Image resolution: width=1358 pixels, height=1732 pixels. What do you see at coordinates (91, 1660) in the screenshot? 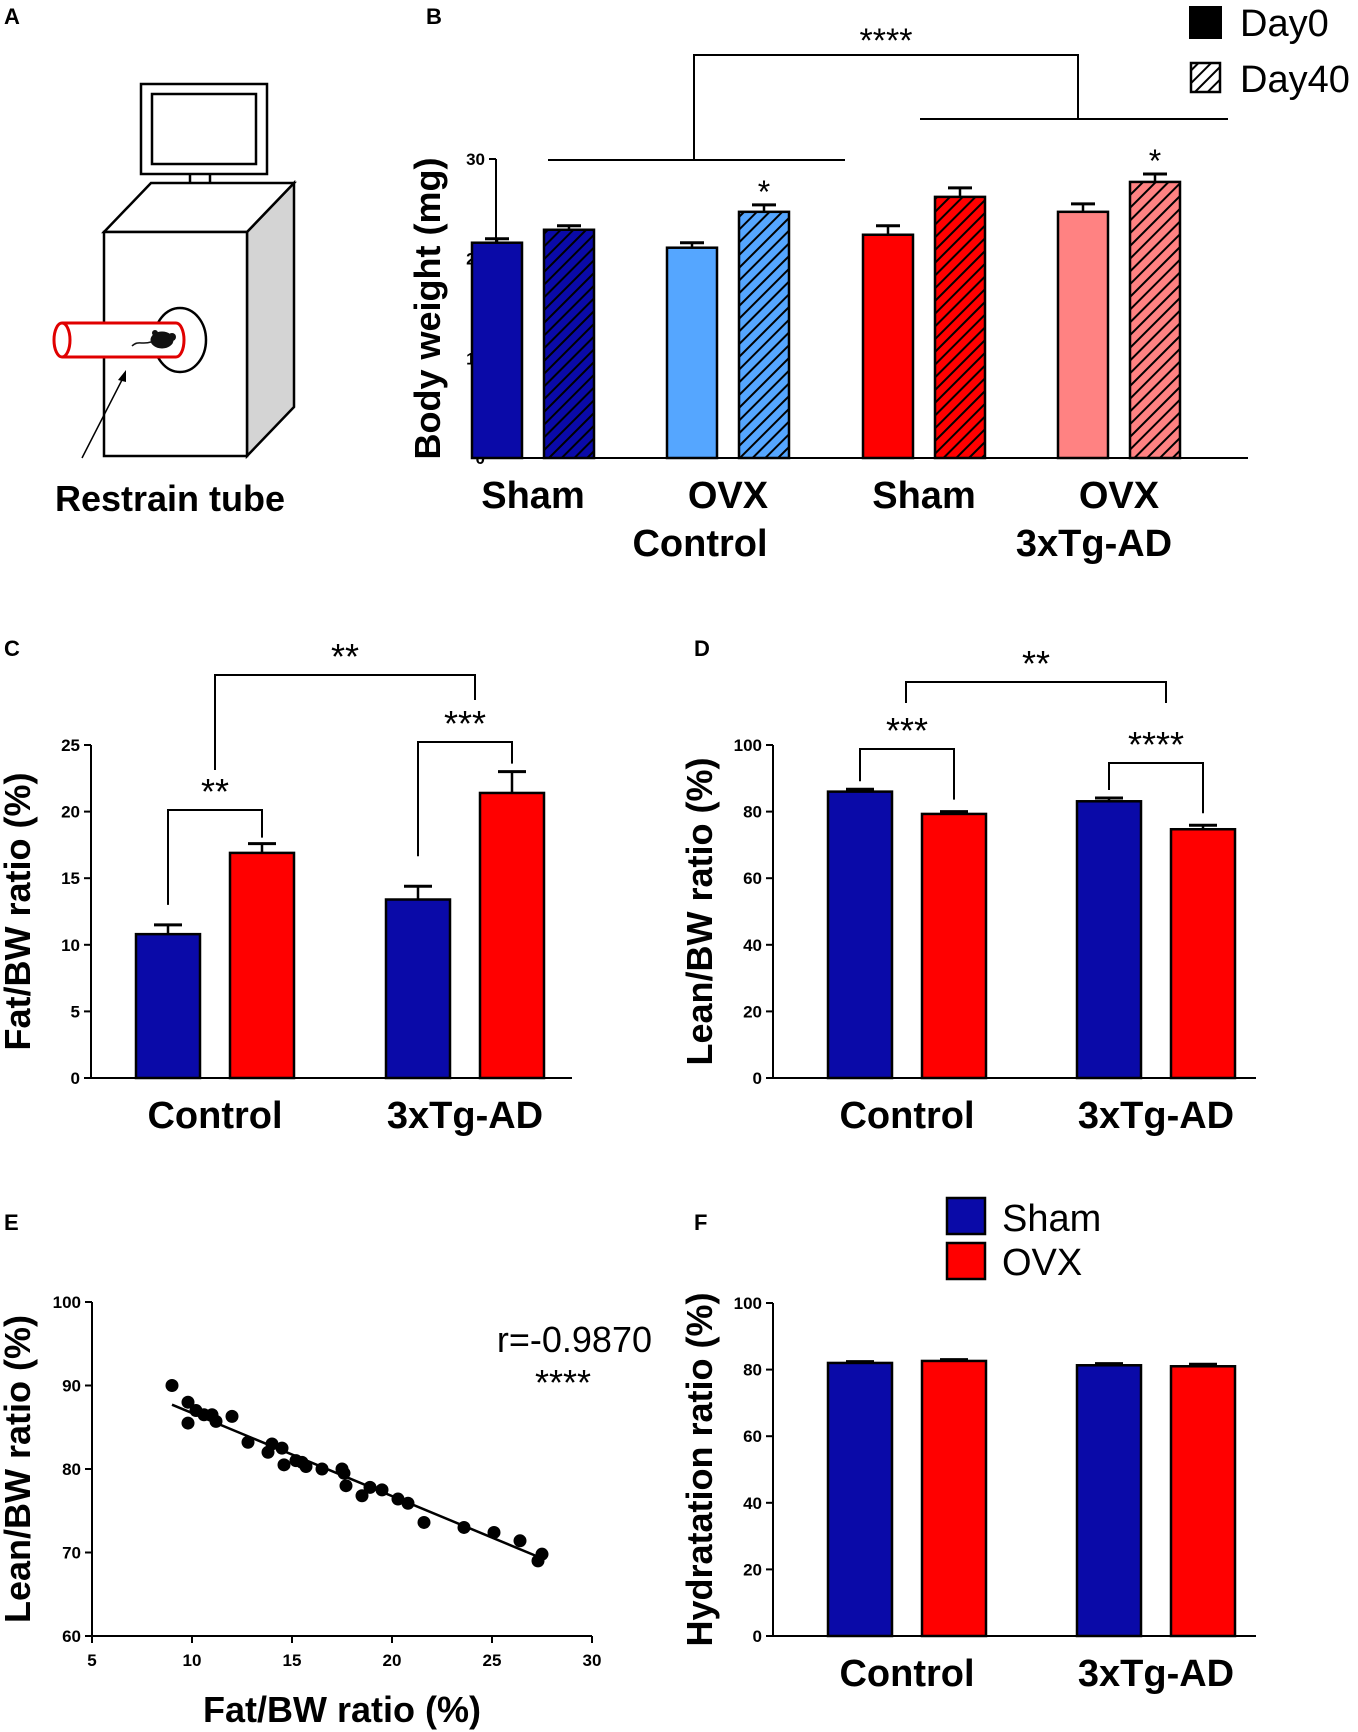
I see `x-tick-label: 5` at bounding box center [91, 1660].